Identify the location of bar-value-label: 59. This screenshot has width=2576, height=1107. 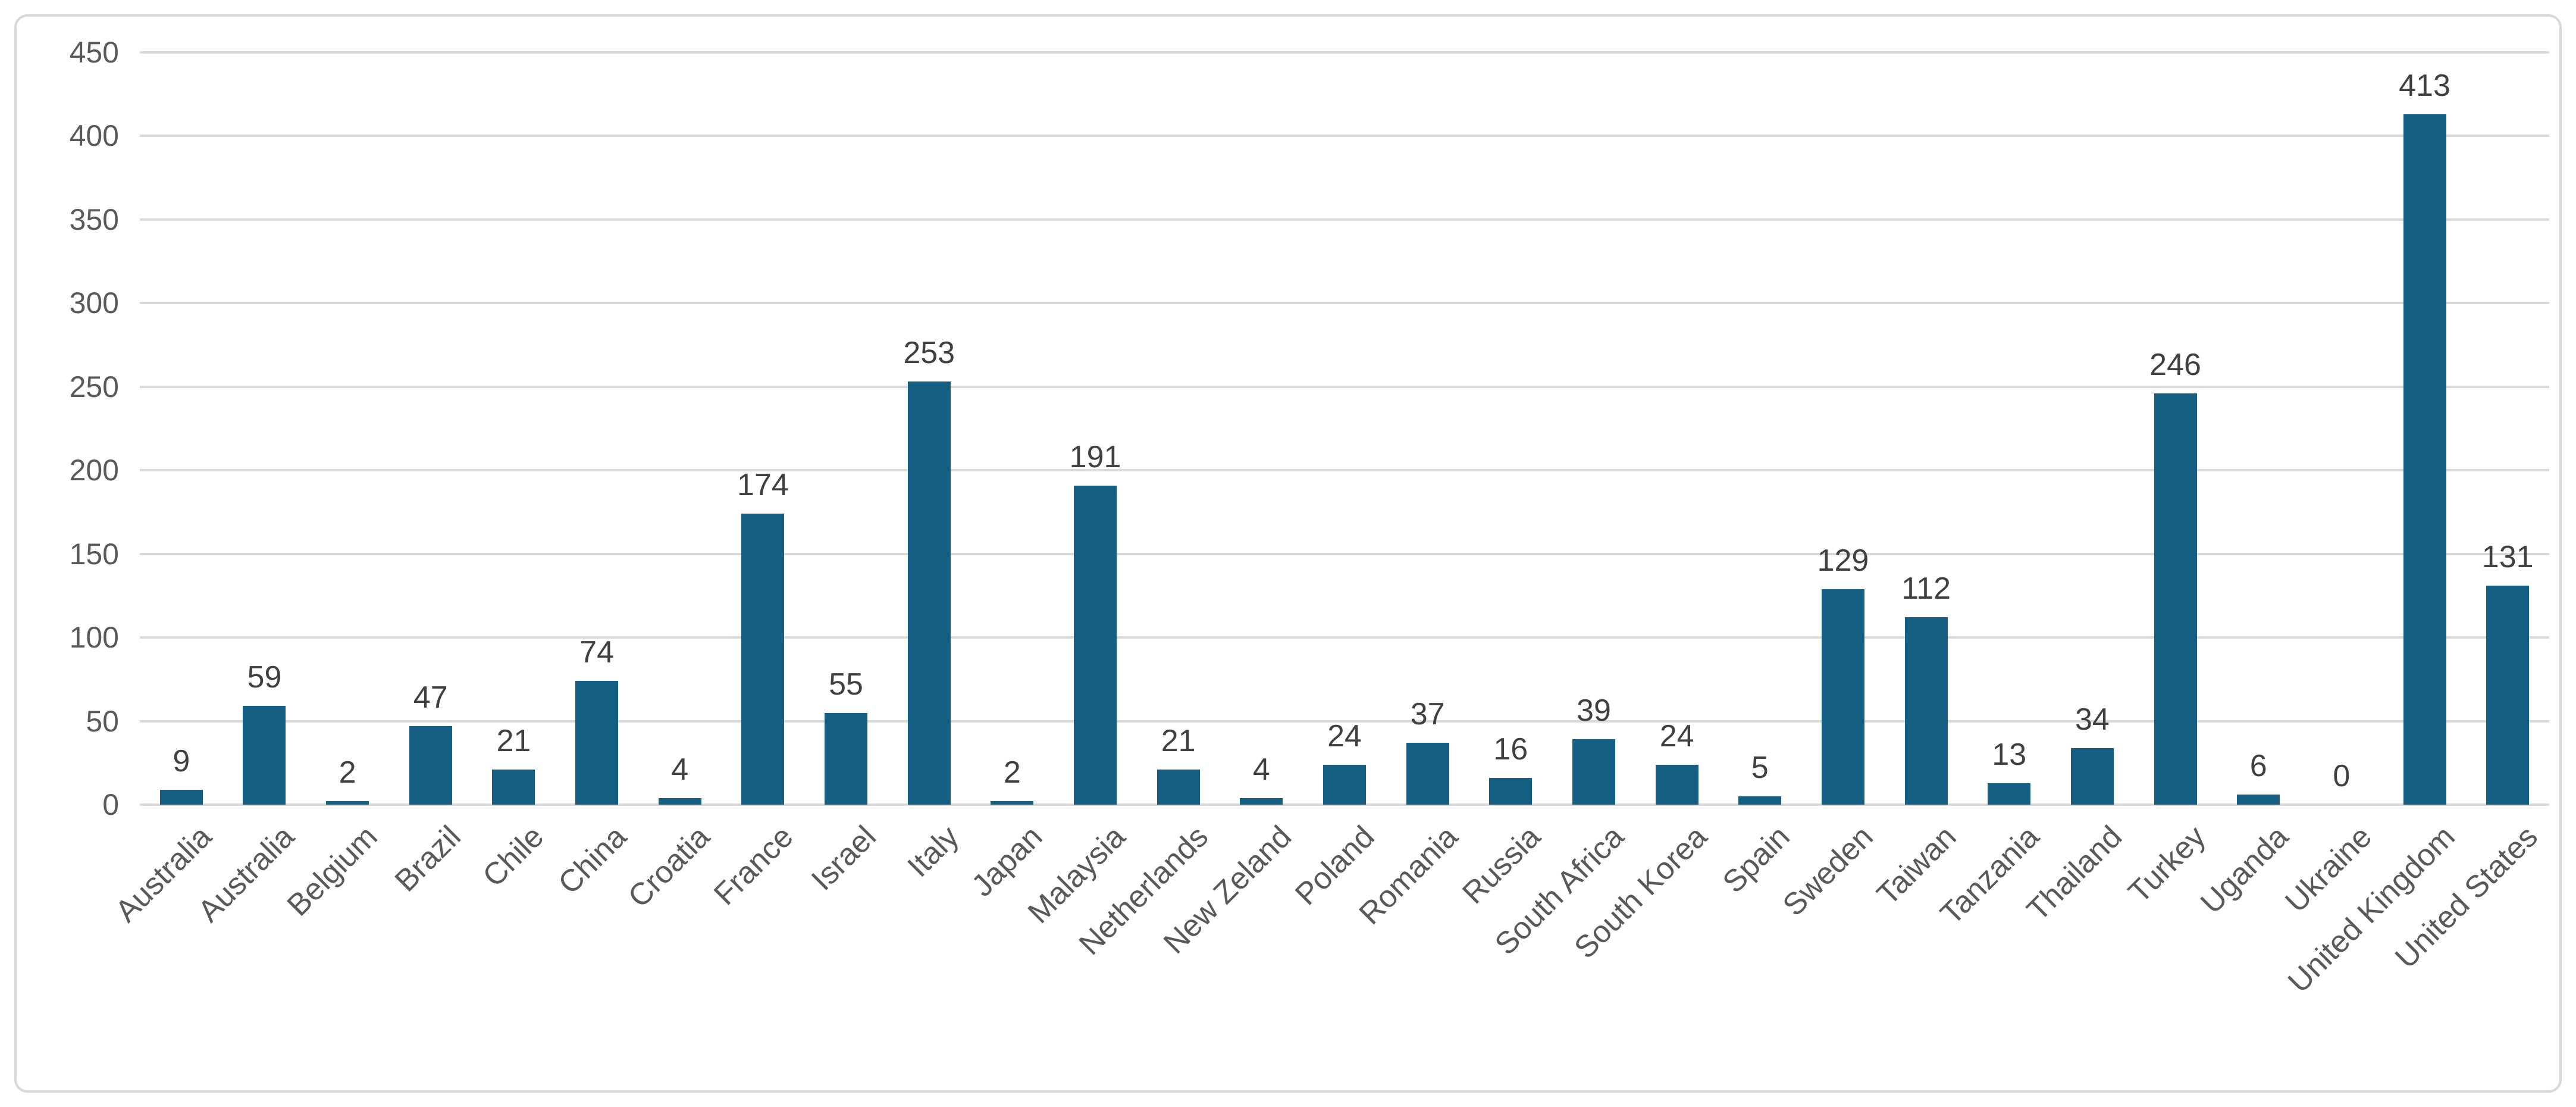
(264, 677).